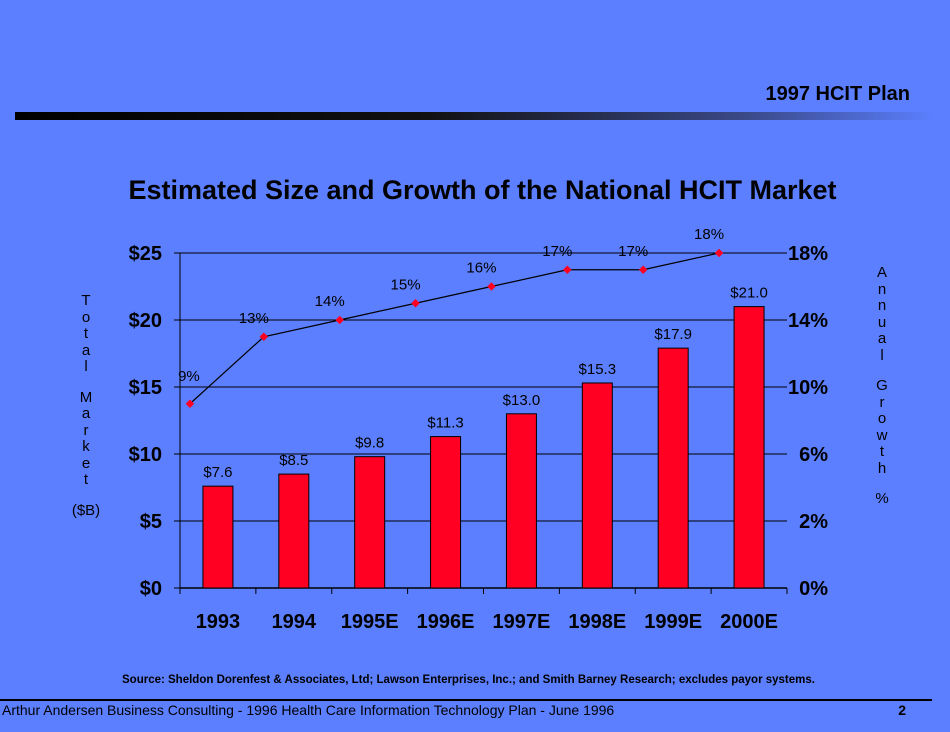  I want to click on right-tick-label: 0%, so click(813, 589).